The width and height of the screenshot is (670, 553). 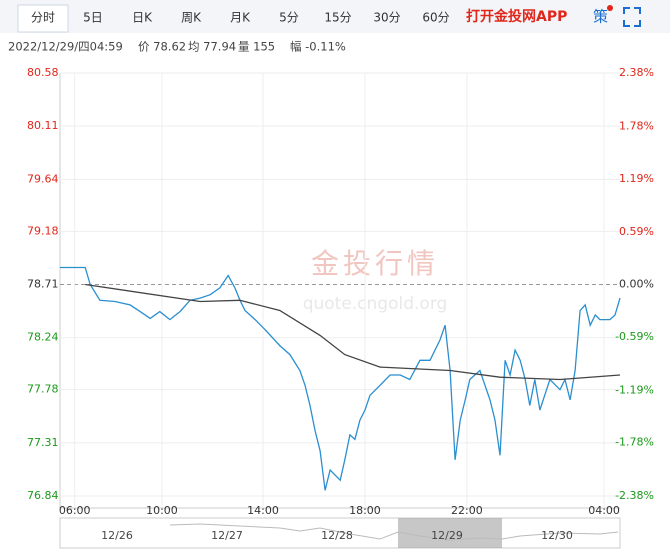 What do you see at coordinates (365, 510) in the screenshot?
I see `x-tick-label: 18:00` at bounding box center [365, 510].